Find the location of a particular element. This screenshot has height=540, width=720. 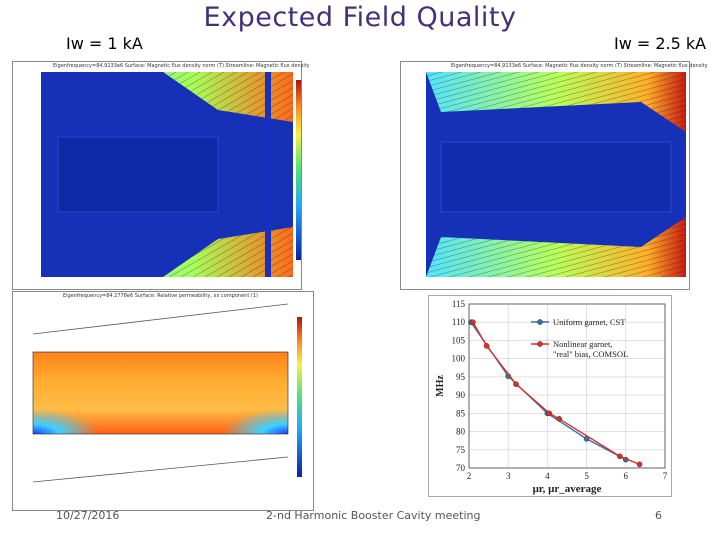

field-plot-2-5ka-canvas is located at coordinates (556, 174).